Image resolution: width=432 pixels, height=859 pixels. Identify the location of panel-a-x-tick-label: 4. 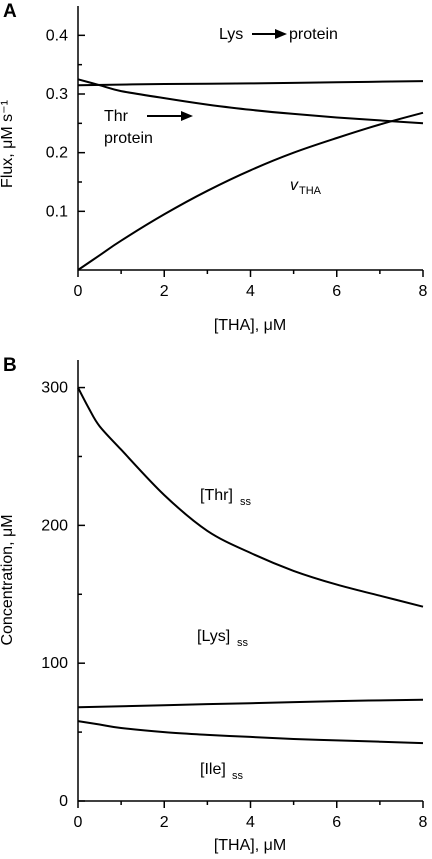
(250, 291).